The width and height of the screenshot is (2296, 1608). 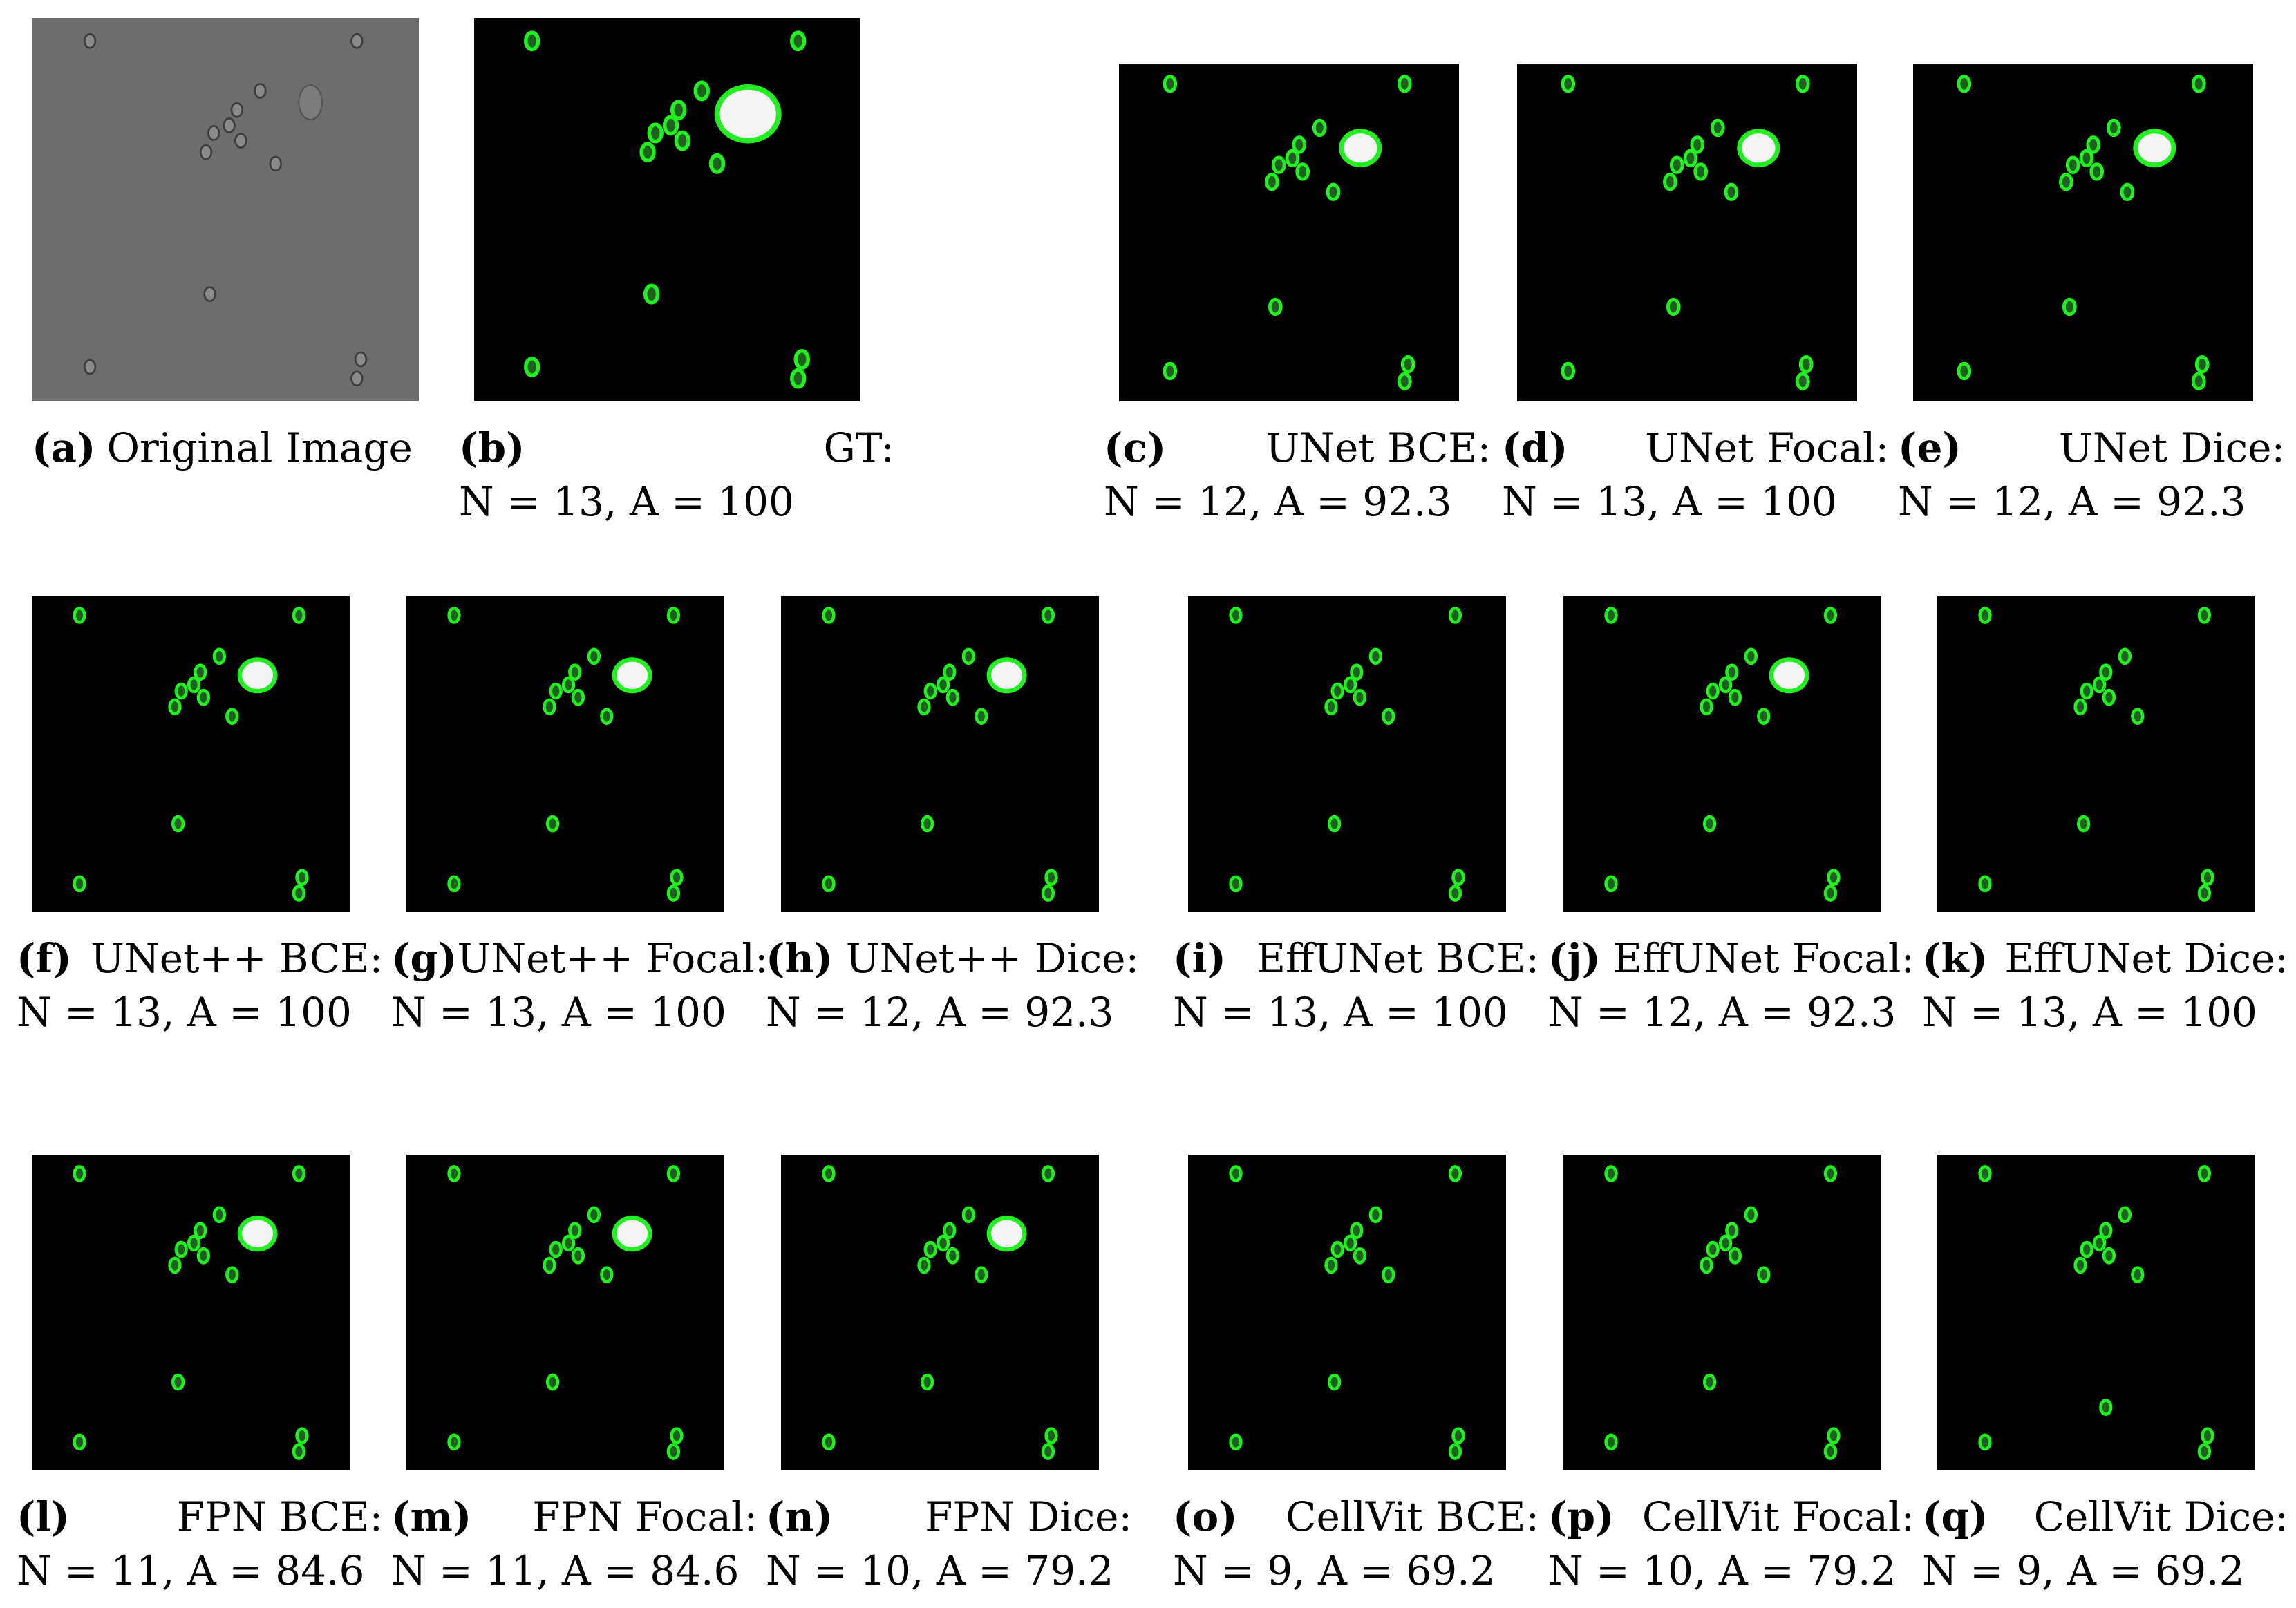 What do you see at coordinates (1199, 958) in the screenshot?
I see `panel-label: (i)` at bounding box center [1199, 958].